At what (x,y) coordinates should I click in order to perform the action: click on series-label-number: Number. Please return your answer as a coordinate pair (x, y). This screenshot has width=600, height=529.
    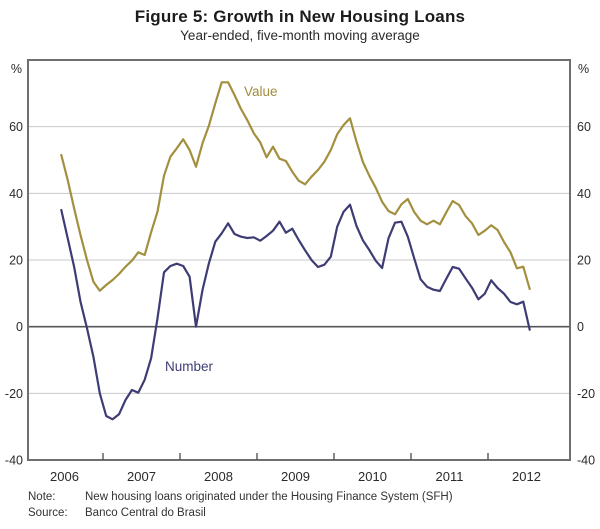
    Looking at the image, I should click on (189, 366).